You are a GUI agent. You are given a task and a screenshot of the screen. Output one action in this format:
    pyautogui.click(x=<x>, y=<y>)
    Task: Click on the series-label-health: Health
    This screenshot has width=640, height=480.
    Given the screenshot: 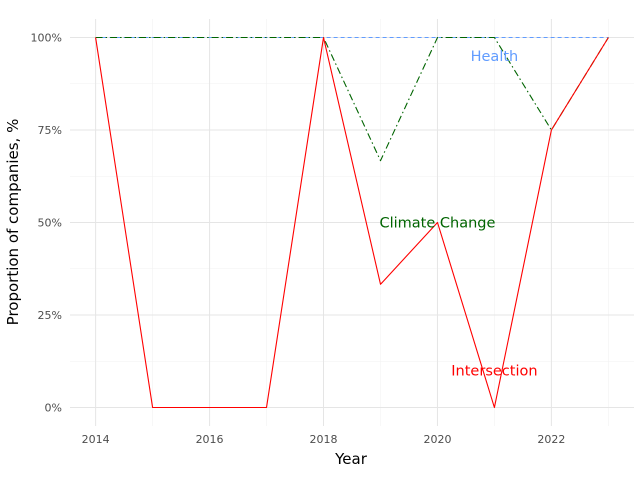 What is the action you would take?
    pyautogui.click(x=495, y=57)
    